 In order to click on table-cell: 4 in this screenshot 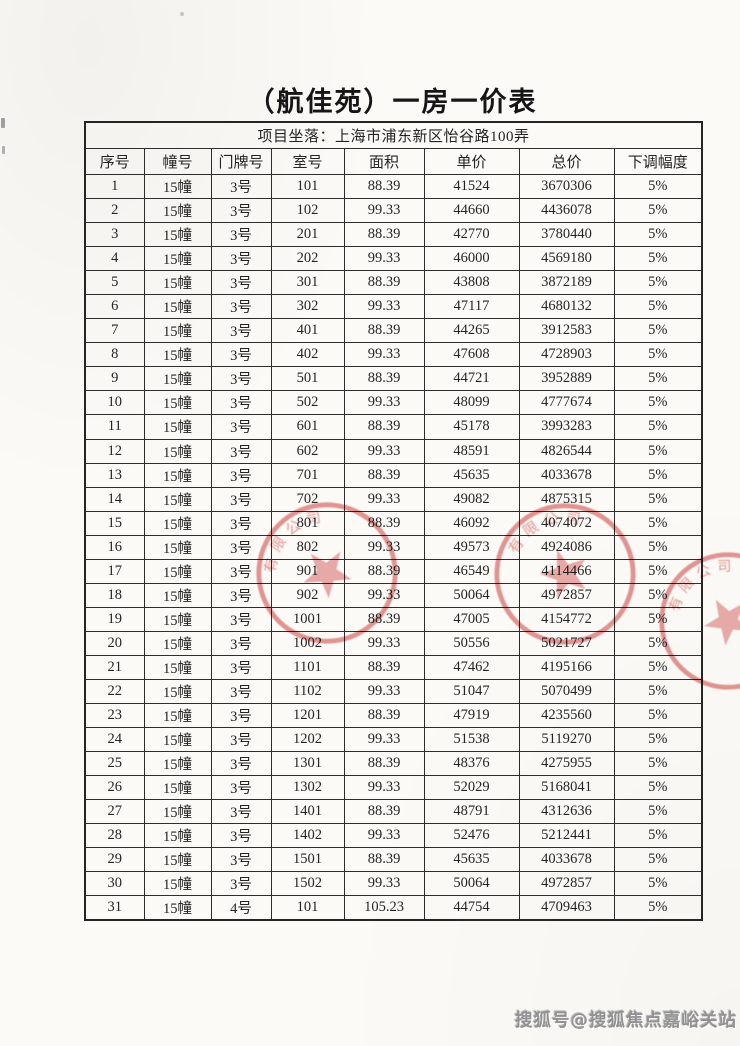, I will do `click(114, 259)`.